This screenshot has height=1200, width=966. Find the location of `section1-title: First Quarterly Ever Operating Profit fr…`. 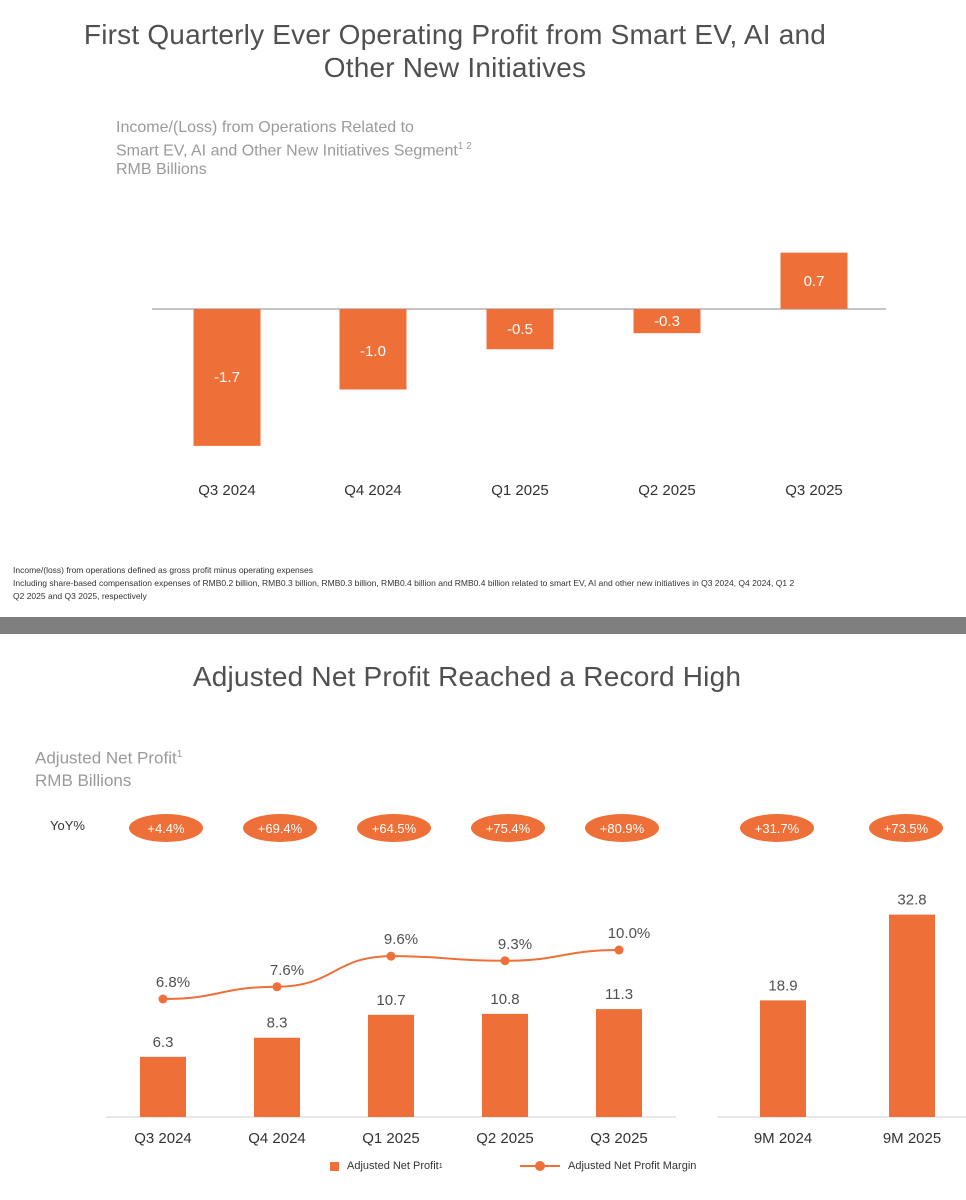

section1-title: First Quarterly Ever Operating Profit fr… is located at coordinates (482, 51).